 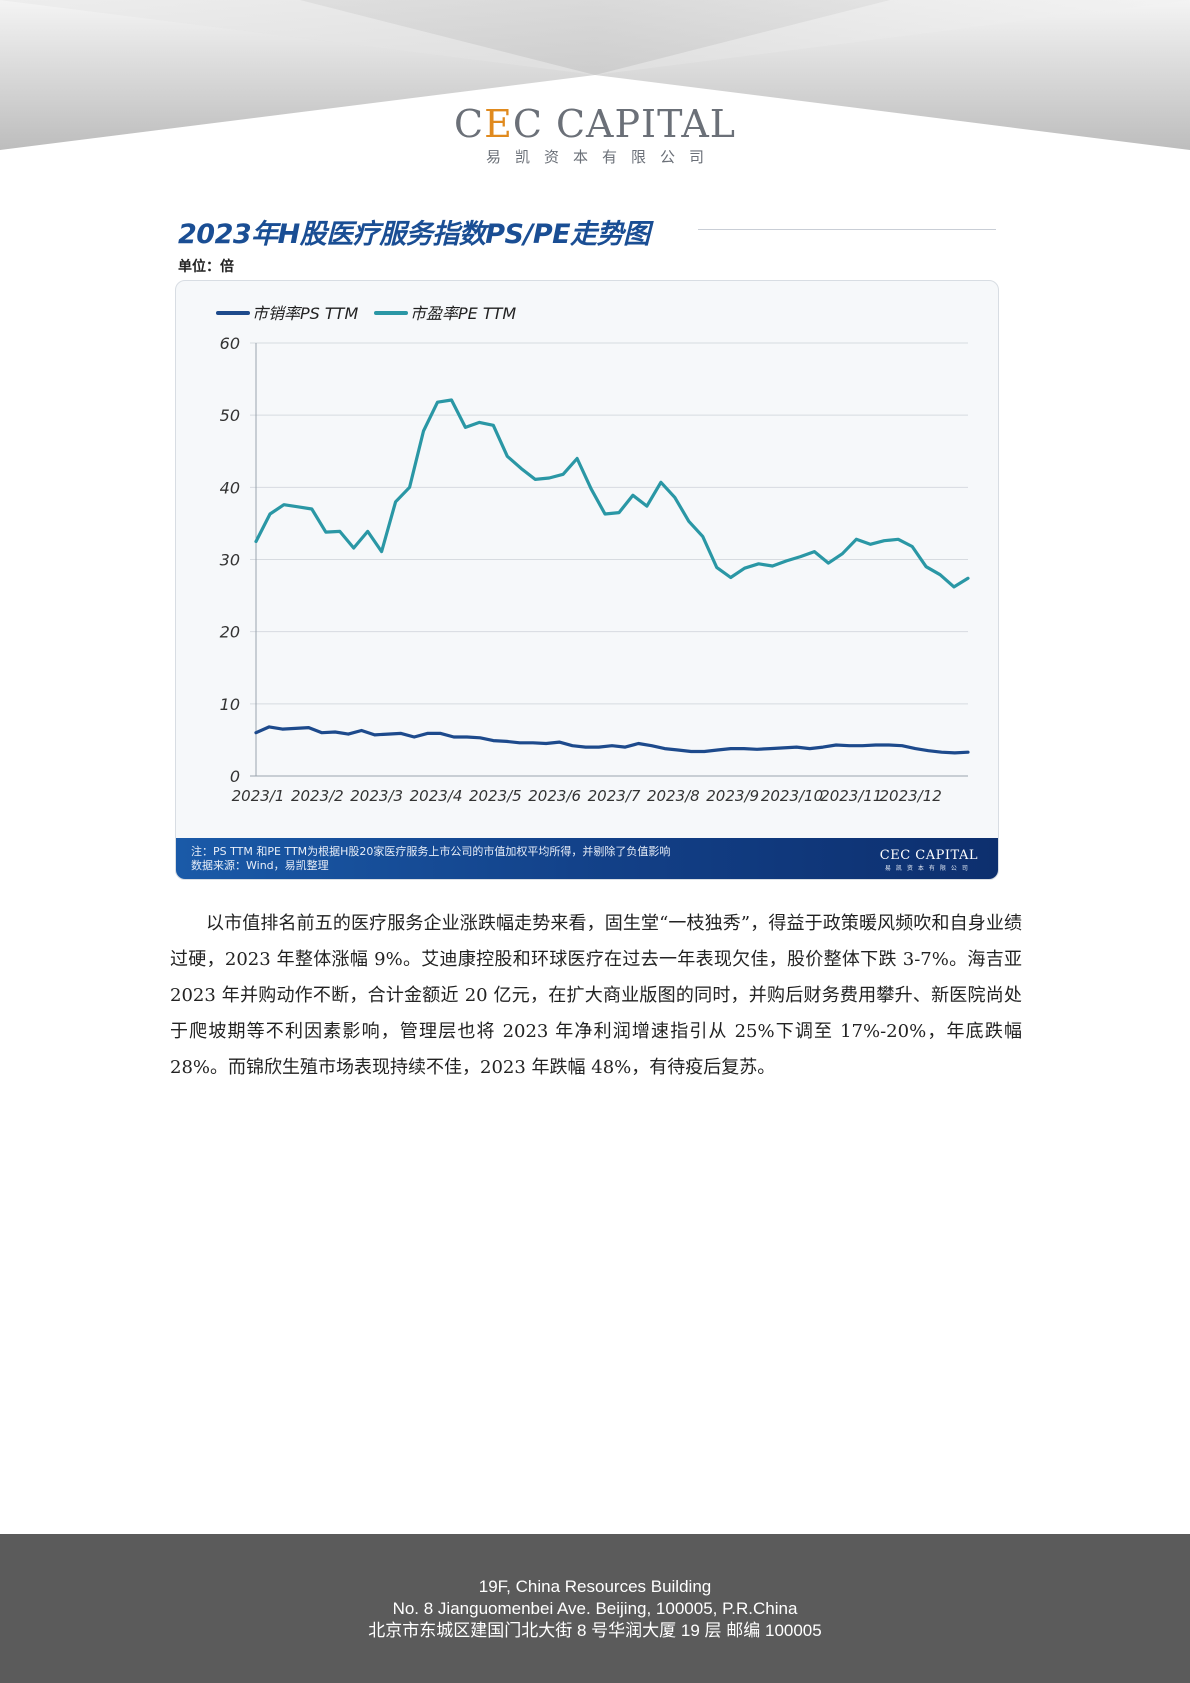 What do you see at coordinates (230, 487) in the screenshot?
I see `y-tick-label: 40` at bounding box center [230, 487].